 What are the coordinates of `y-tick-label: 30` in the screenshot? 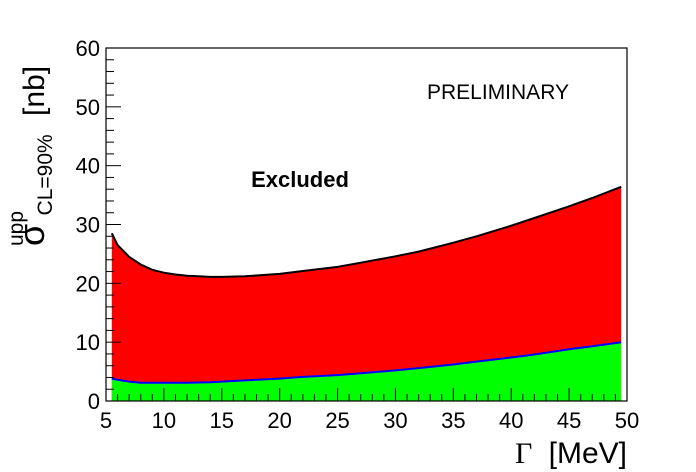 It's located at (88, 225).